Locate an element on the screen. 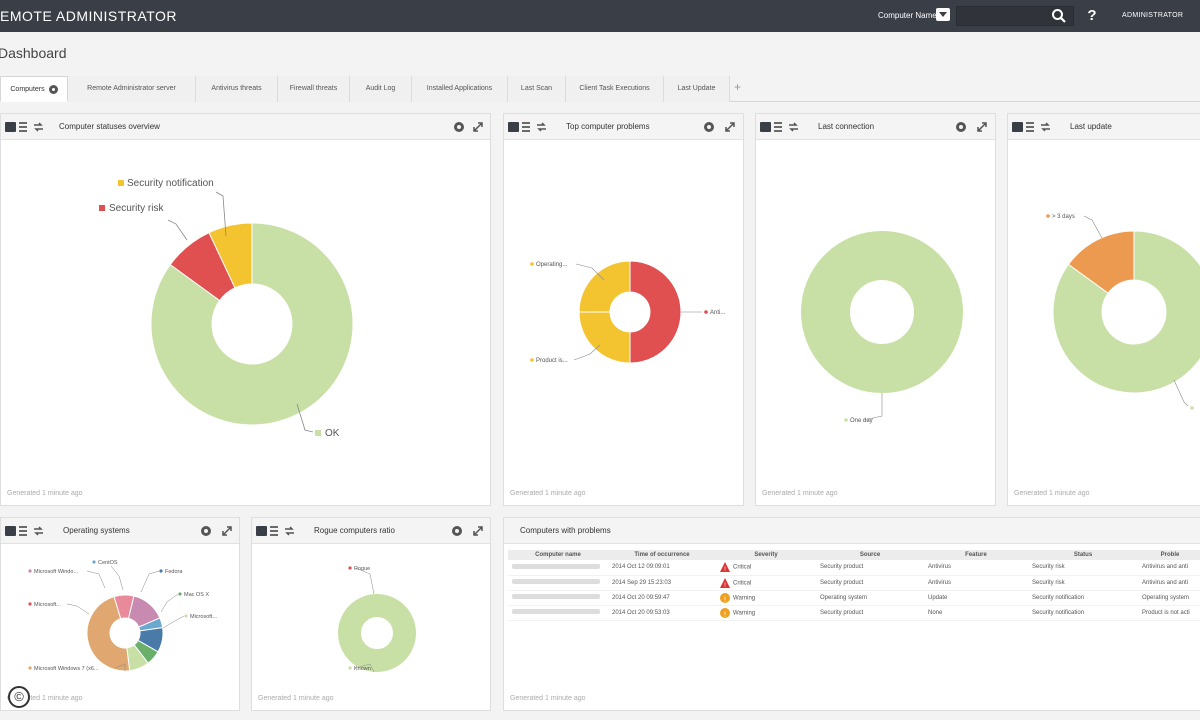  panel-title: Last connection is located at coordinates (846, 126).